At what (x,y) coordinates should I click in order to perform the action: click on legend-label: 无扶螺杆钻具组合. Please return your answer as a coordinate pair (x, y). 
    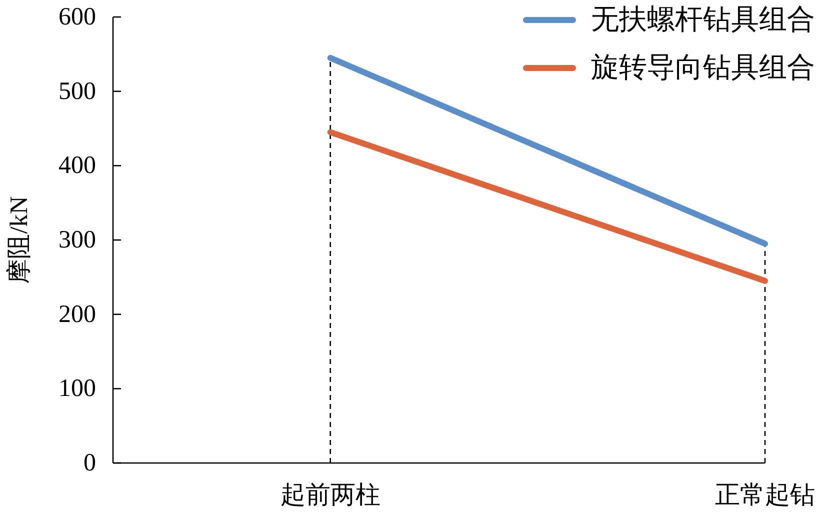
    Looking at the image, I should click on (703, 20).